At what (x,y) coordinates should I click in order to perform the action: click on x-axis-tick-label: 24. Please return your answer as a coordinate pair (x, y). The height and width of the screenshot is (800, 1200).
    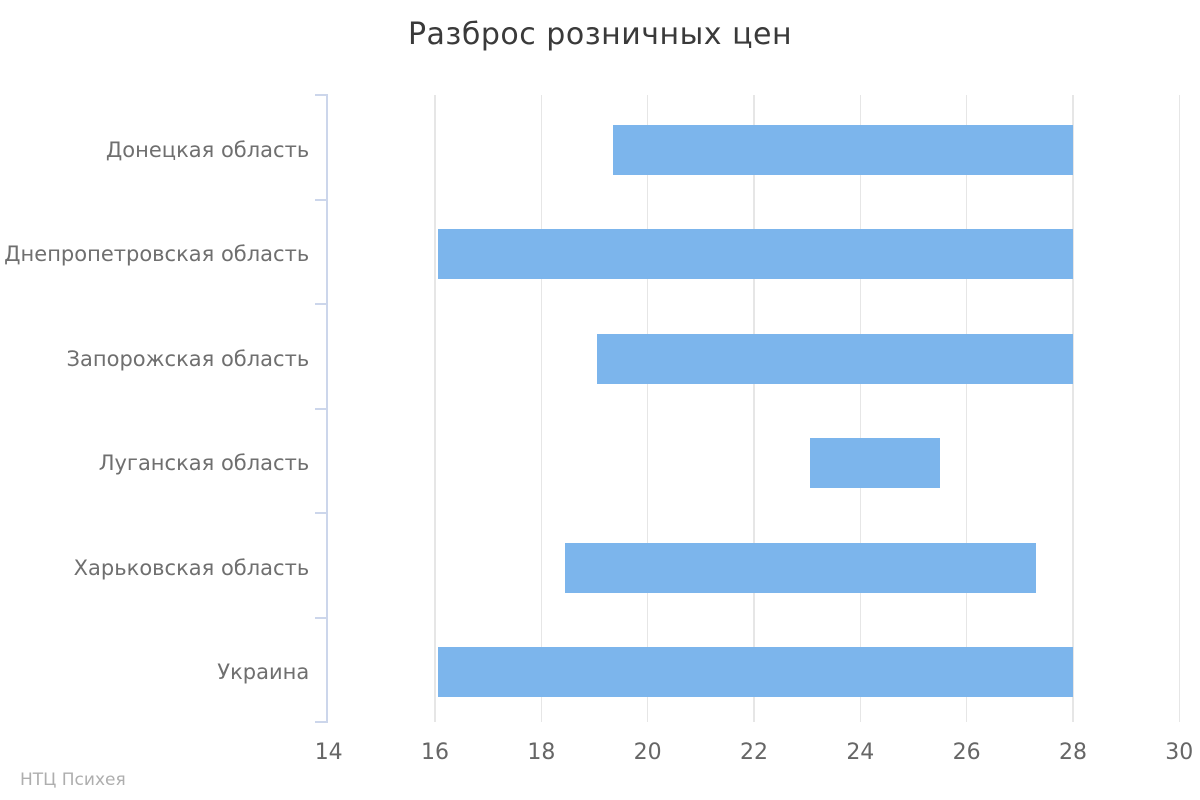
    Looking at the image, I should click on (860, 752).